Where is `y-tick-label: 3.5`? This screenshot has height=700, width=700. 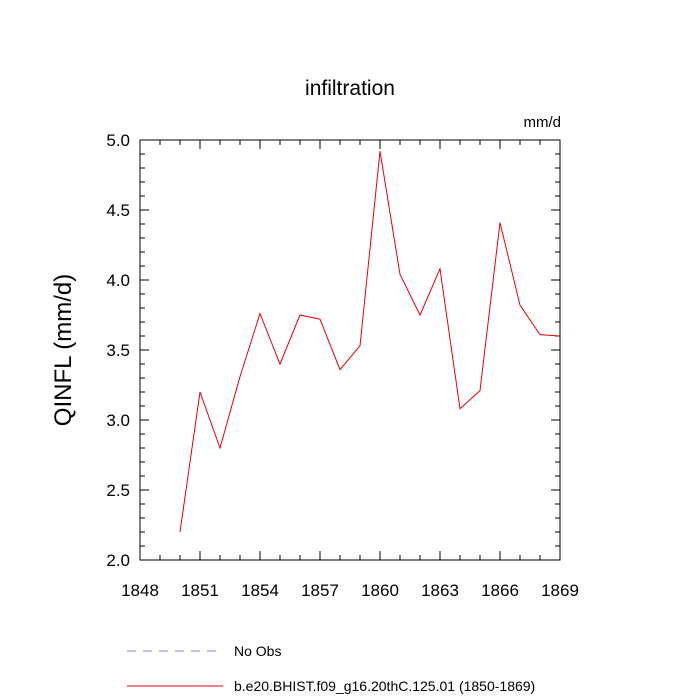 y-tick-label: 3.5 is located at coordinates (118, 350).